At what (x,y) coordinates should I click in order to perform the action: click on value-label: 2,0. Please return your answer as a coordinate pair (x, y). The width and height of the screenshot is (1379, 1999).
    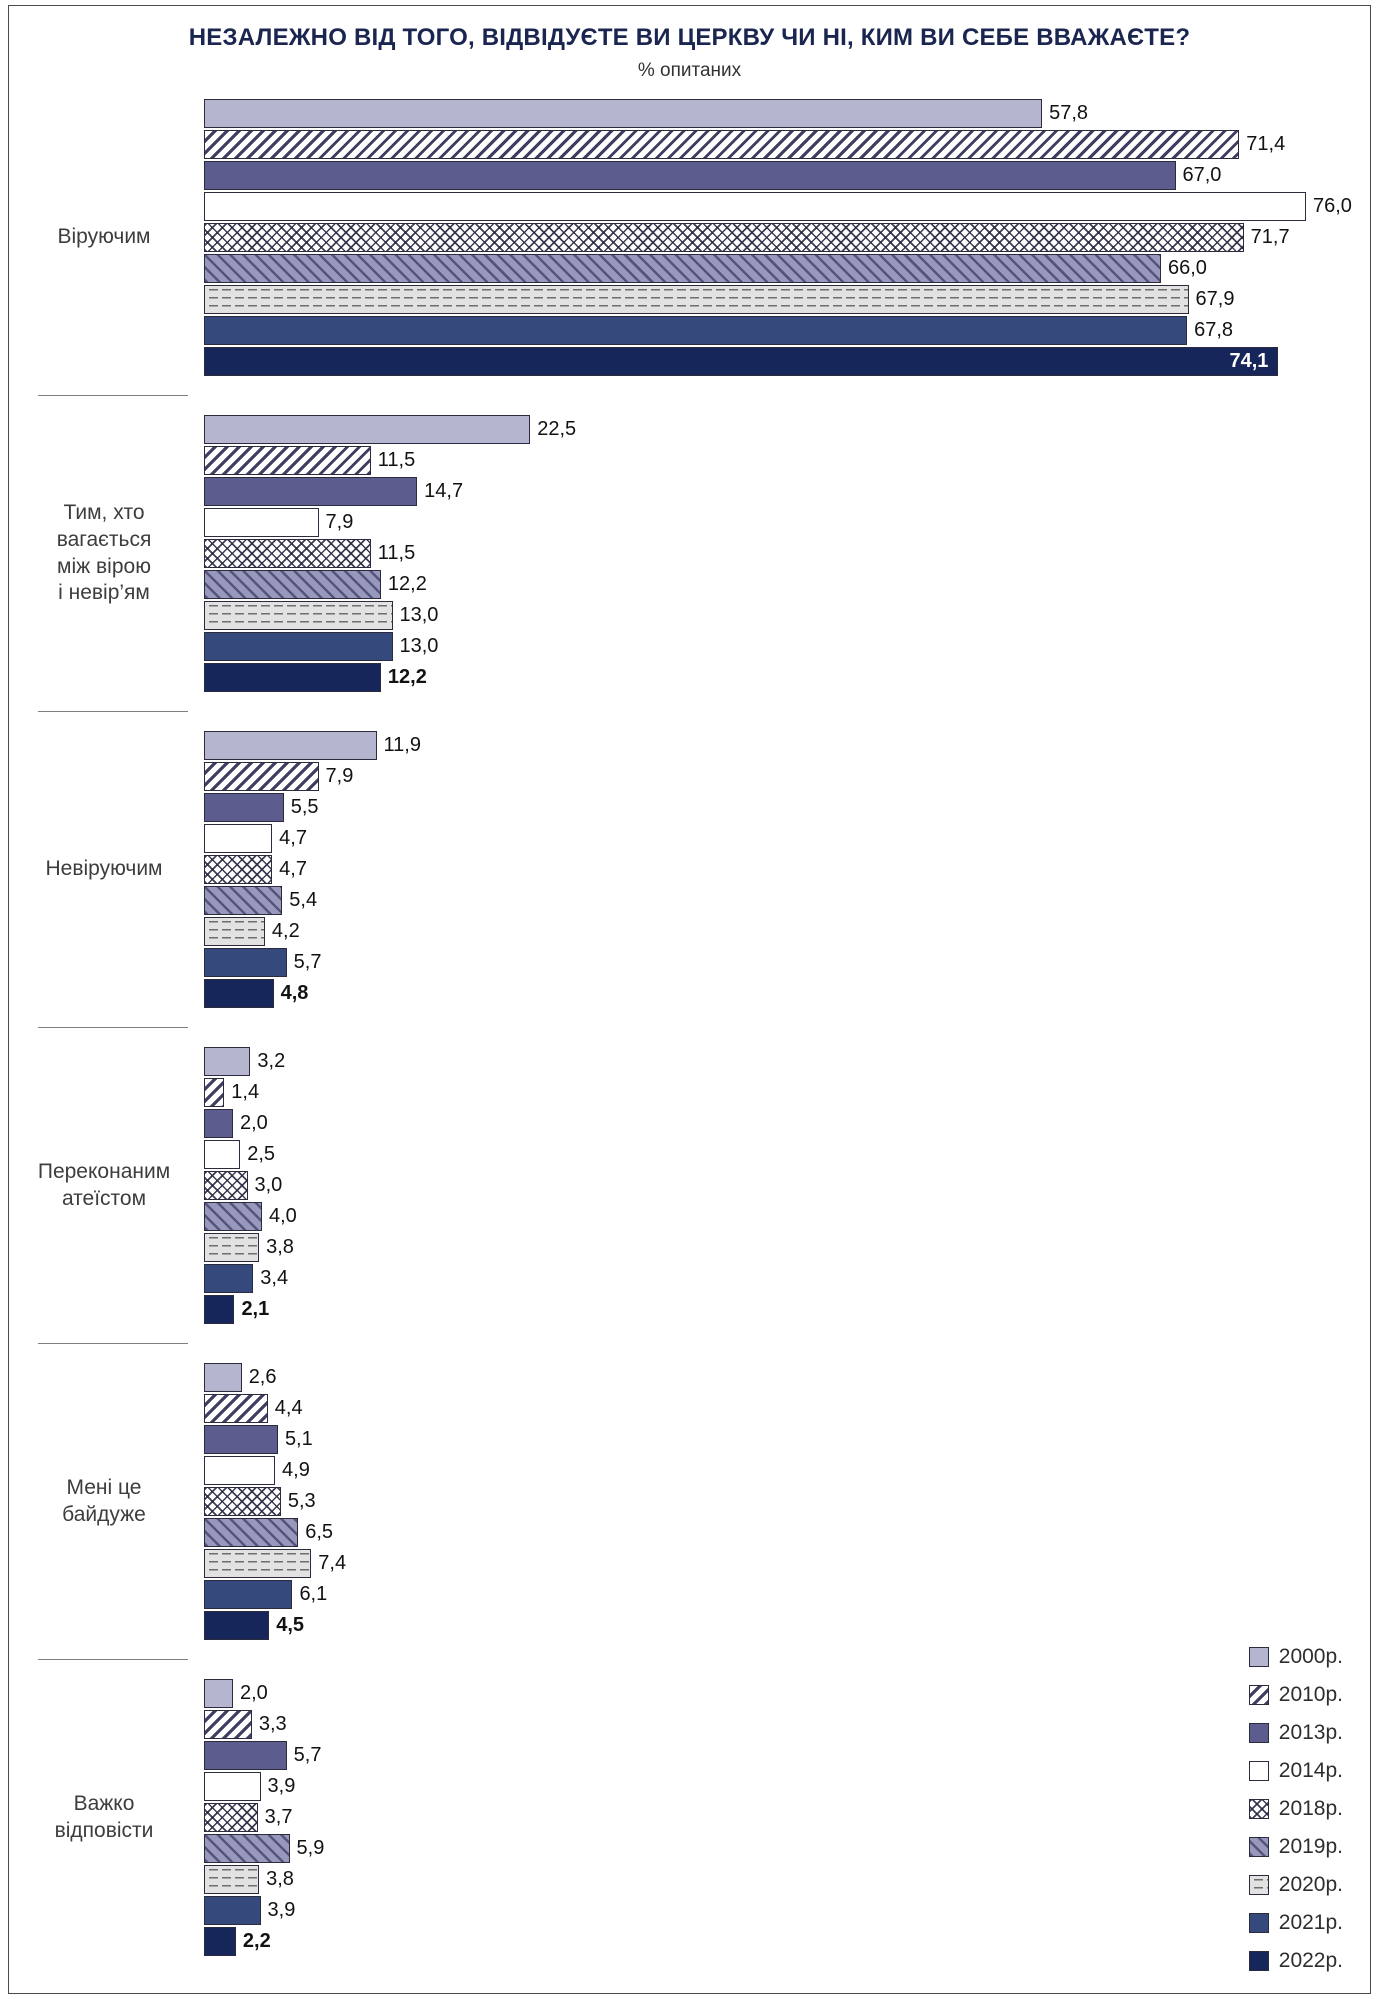
    Looking at the image, I should click on (254, 1123).